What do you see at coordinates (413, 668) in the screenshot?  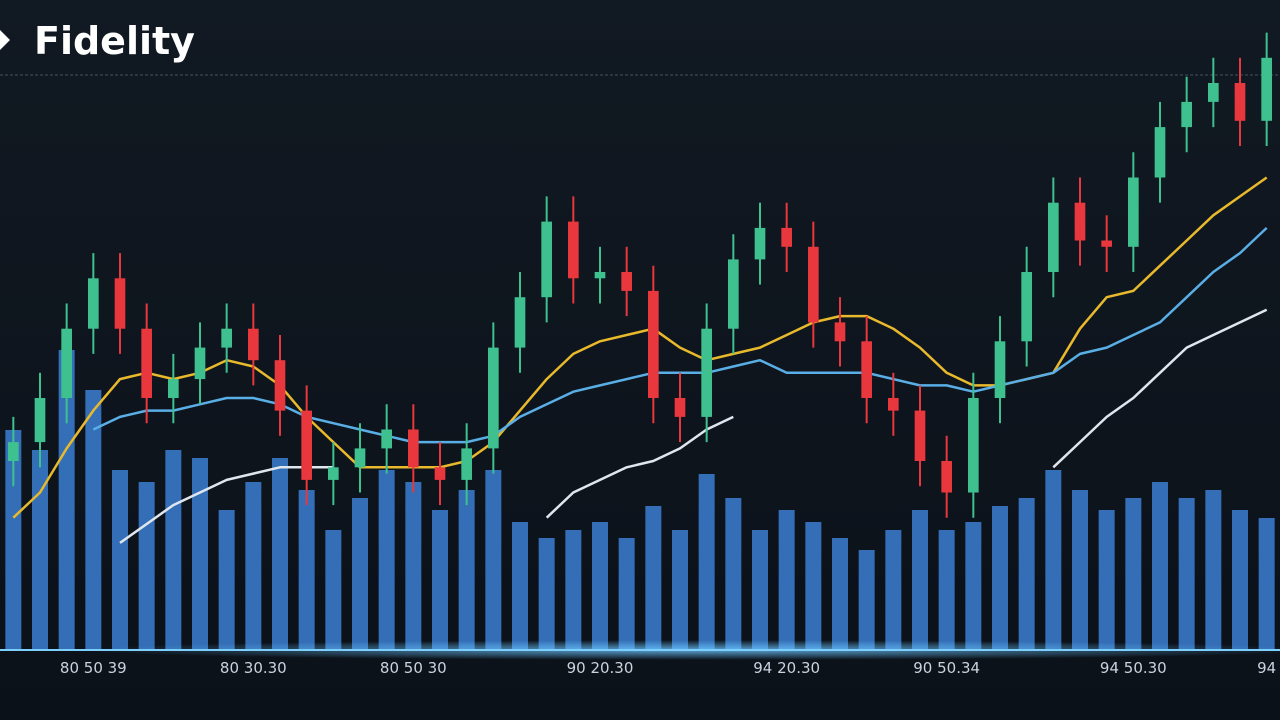 I see `x-tick-label: 80 50 30` at bounding box center [413, 668].